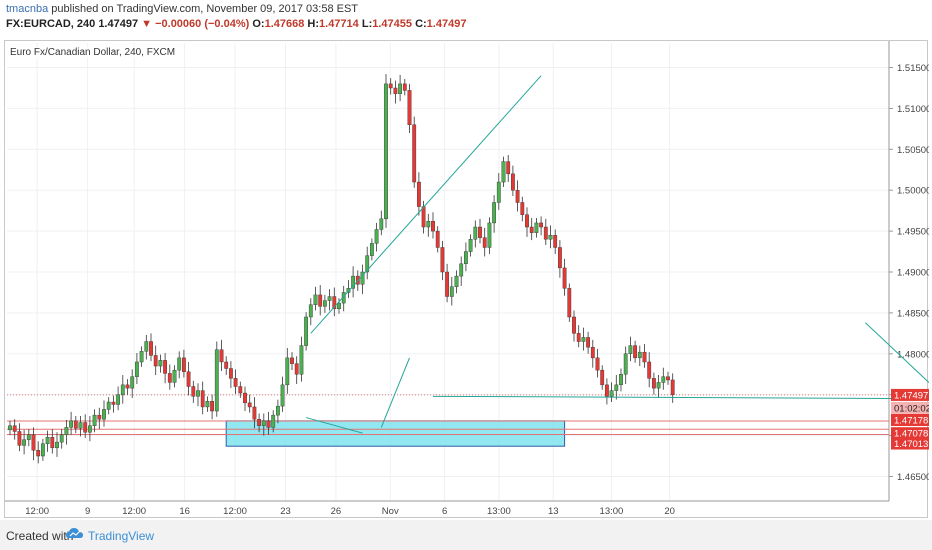  What do you see at coordinates (913, 313) in the screenshot?
I see `y-tick-label: 1.48500` at bounding box center [913, 313].